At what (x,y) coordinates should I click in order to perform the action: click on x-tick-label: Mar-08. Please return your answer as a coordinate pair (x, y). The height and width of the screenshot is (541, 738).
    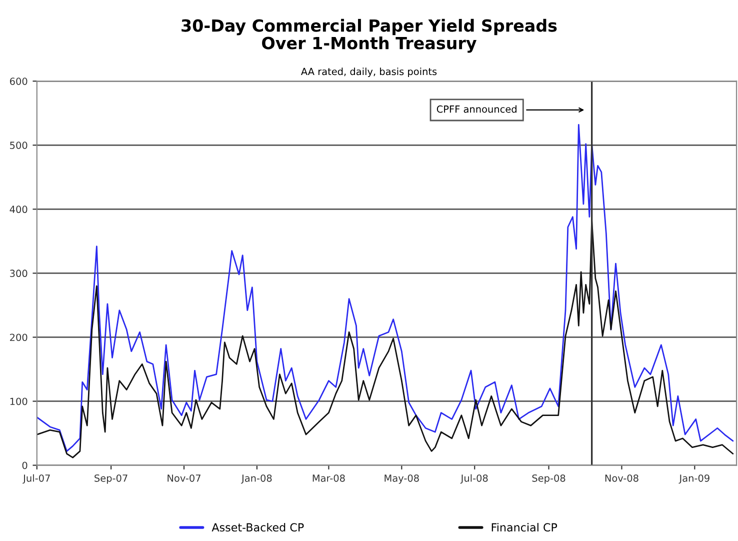
    Looking at the image, I should click on (328, 478).